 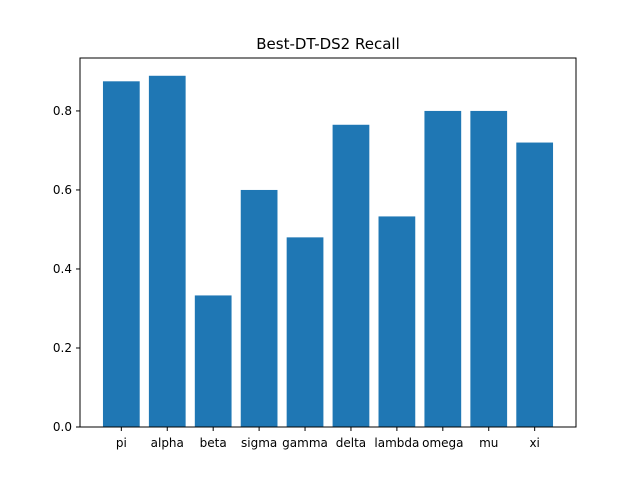 I want to click on bar-omega, so click(x=443, y=269).